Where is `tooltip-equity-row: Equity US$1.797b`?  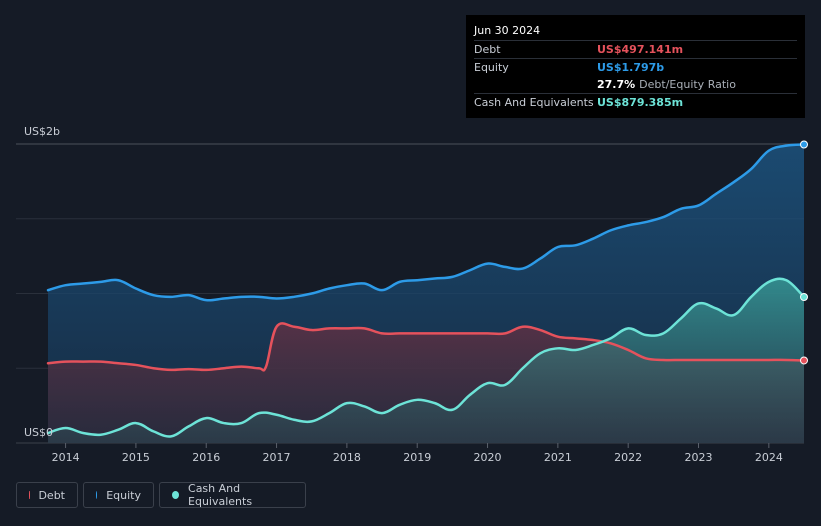 tooltip-equity-row: Equity US$1.797b is located at coordinates (635, 67).